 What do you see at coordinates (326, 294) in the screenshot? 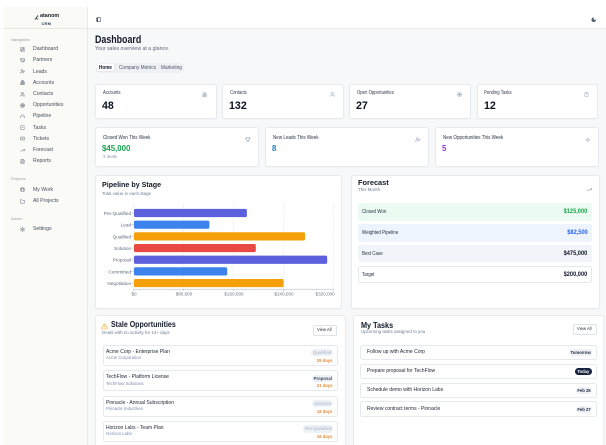
I see `svg-text: $320,000` at bounding box center [326, 294].